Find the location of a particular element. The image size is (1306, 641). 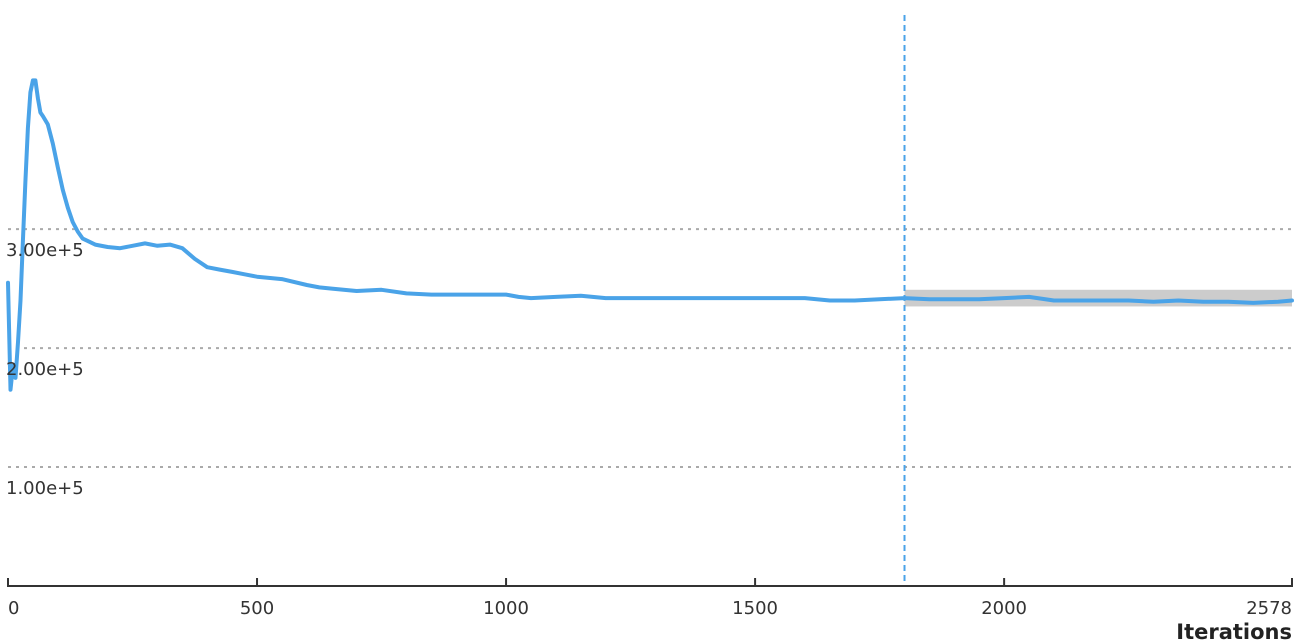

x-tick-label-3: 1500 is located at coordinates (755, 608).